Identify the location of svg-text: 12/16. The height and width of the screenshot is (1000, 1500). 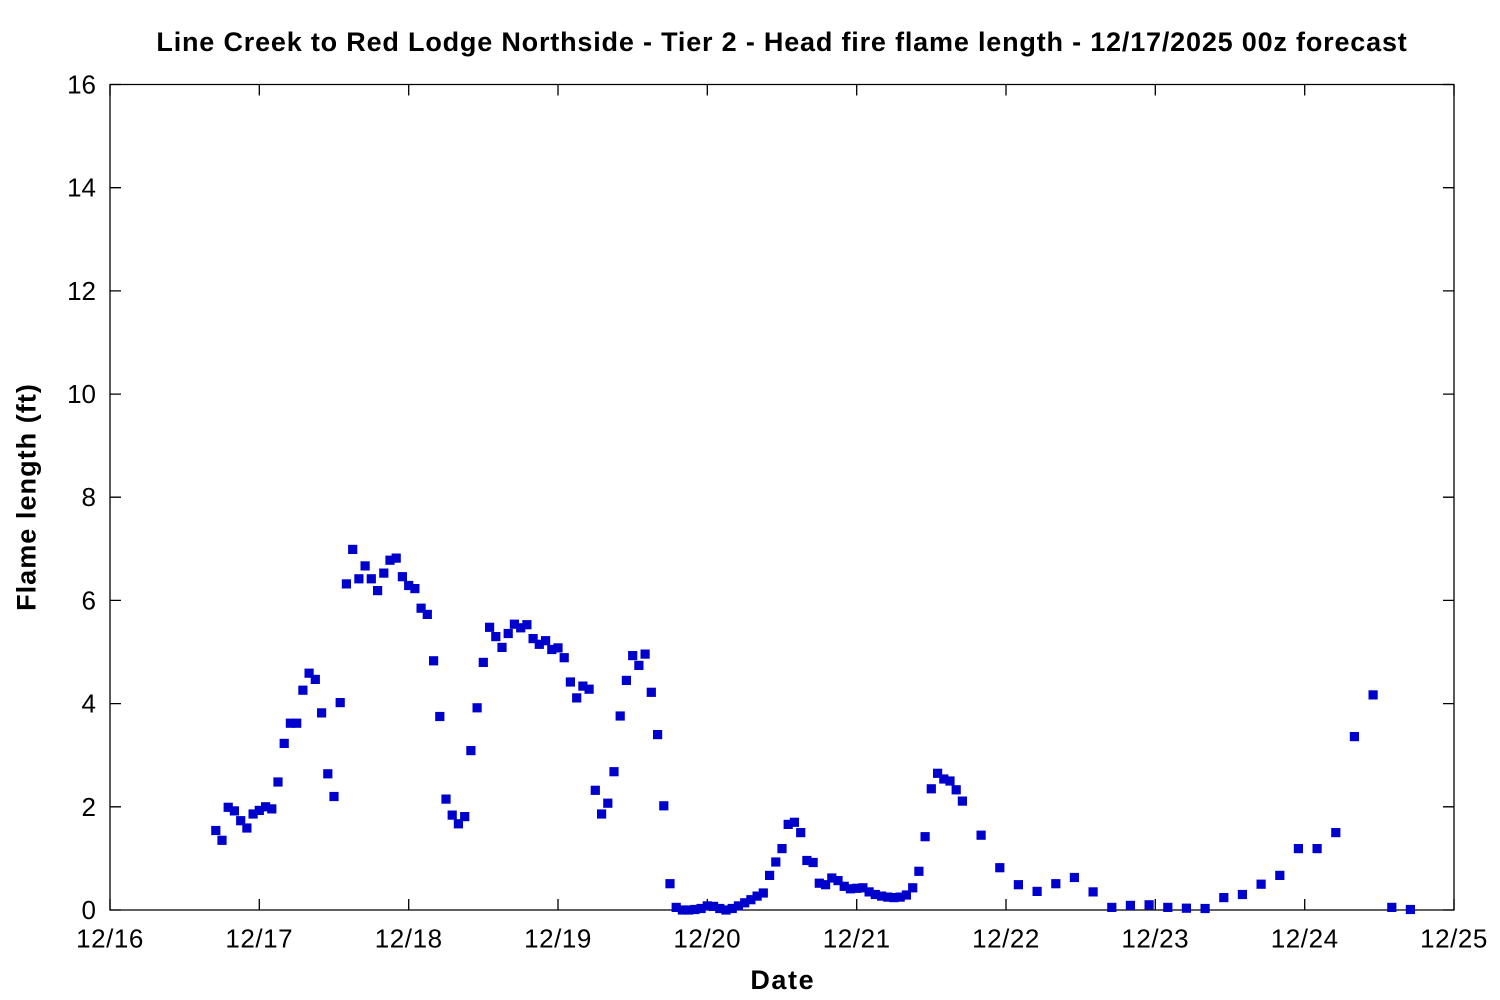
(110, 939).